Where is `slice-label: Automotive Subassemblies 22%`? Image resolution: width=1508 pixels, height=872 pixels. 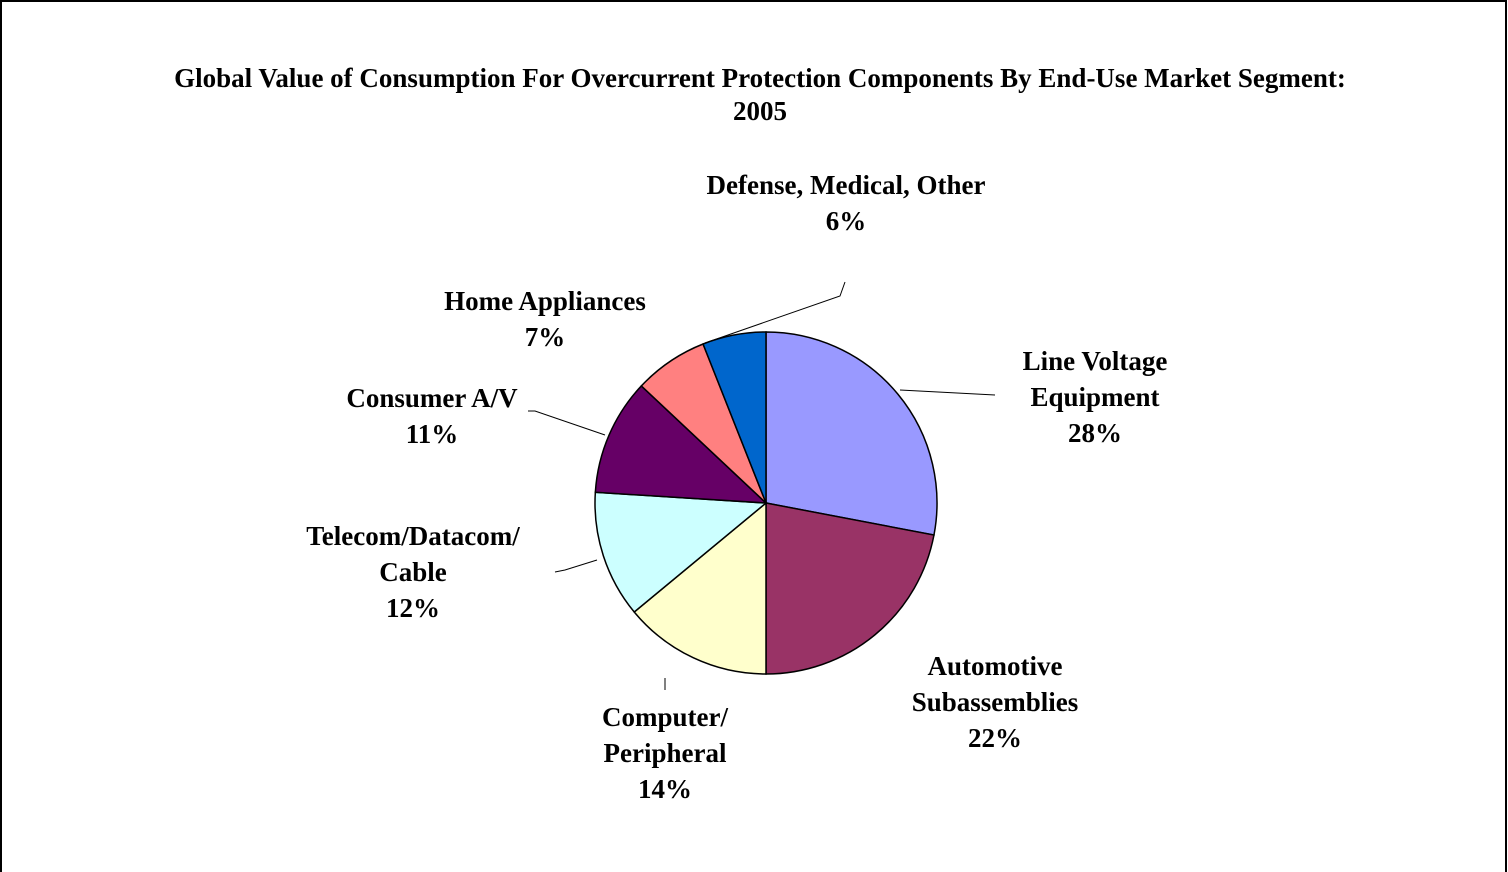 slice-label: Automotive Subassemblies 22% is located at coordinates (995, 702).